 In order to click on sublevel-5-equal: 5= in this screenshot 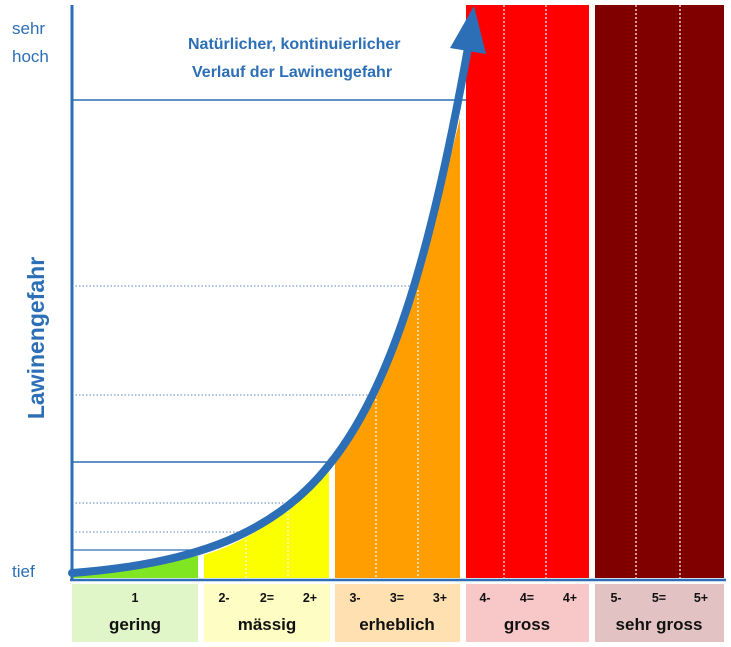, I will do `click(659, 598)`.